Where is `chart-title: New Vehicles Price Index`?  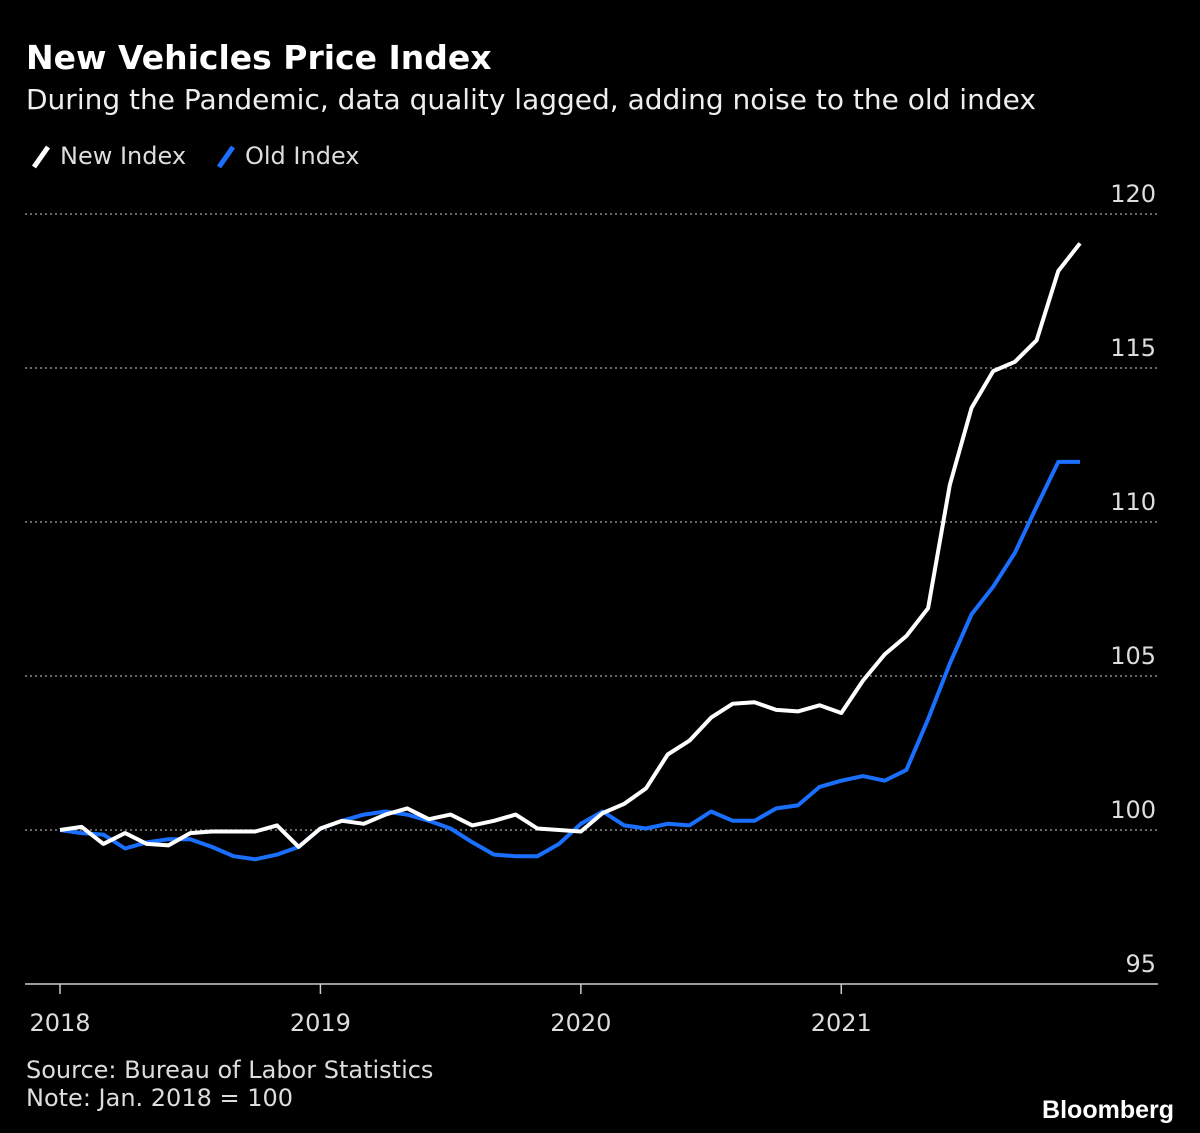 chart-title: New Vehicles Price Index is located at coordinates (259, 57).